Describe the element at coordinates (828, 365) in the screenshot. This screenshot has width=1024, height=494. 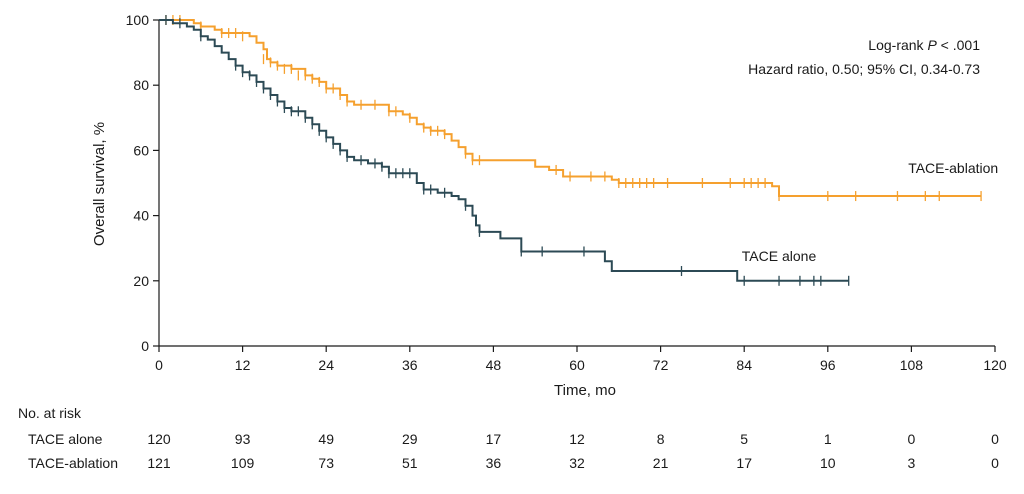
I see `x-tick-label: 96` at that location.